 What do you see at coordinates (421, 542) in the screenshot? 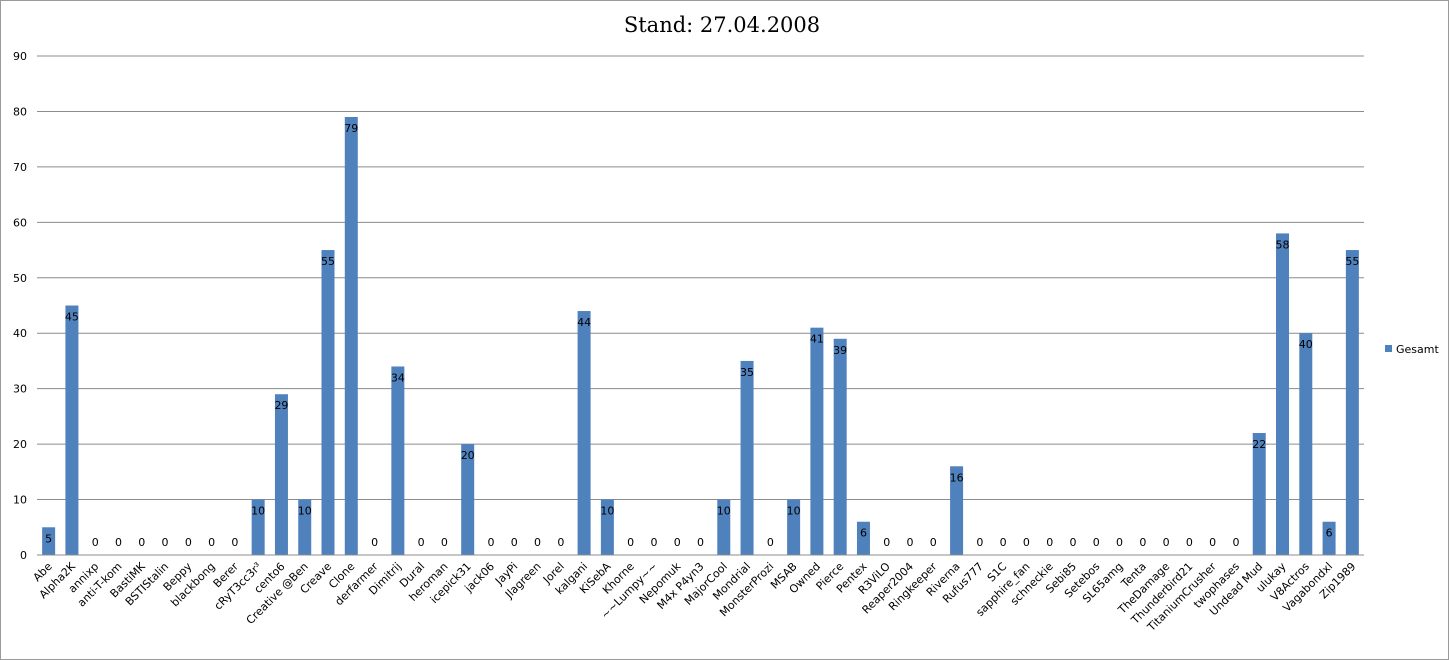
I see `data-label-16: 0` at bounding box center [421, 542].